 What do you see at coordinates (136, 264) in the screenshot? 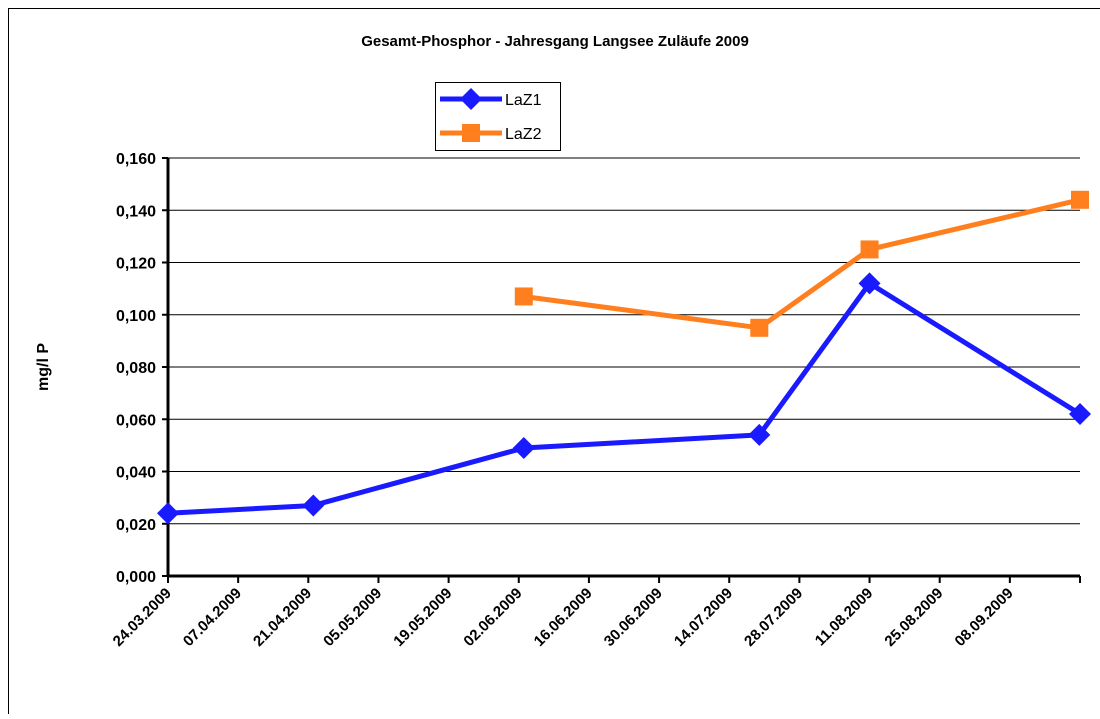
I see `y-tick-label: 0,120` at bounding box center [136, 264].